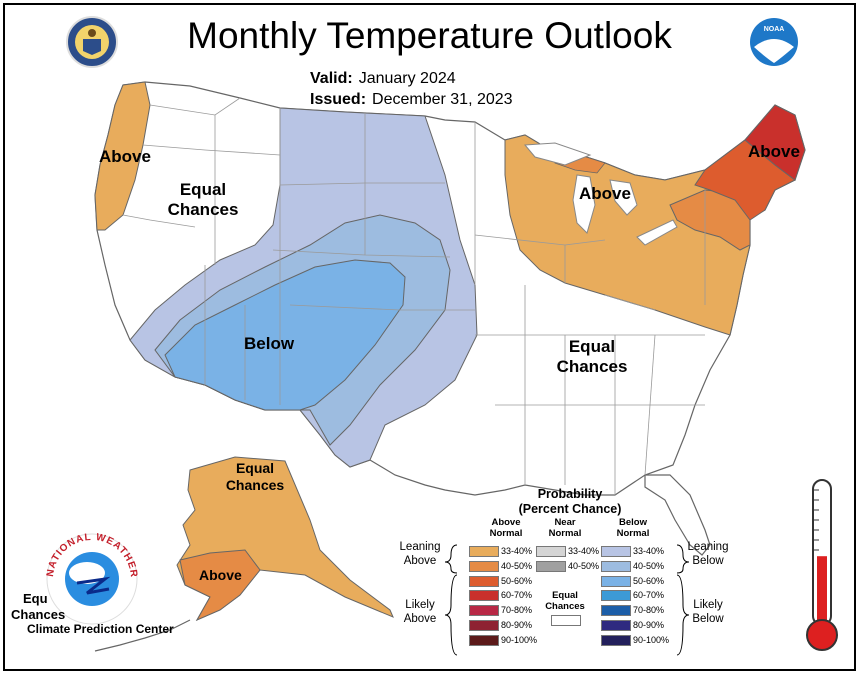  What do you see at coordinates (517, 580) in the screenshot?
I see `legend-above-label-2: 50-60%` at bounding box center [517, 580].